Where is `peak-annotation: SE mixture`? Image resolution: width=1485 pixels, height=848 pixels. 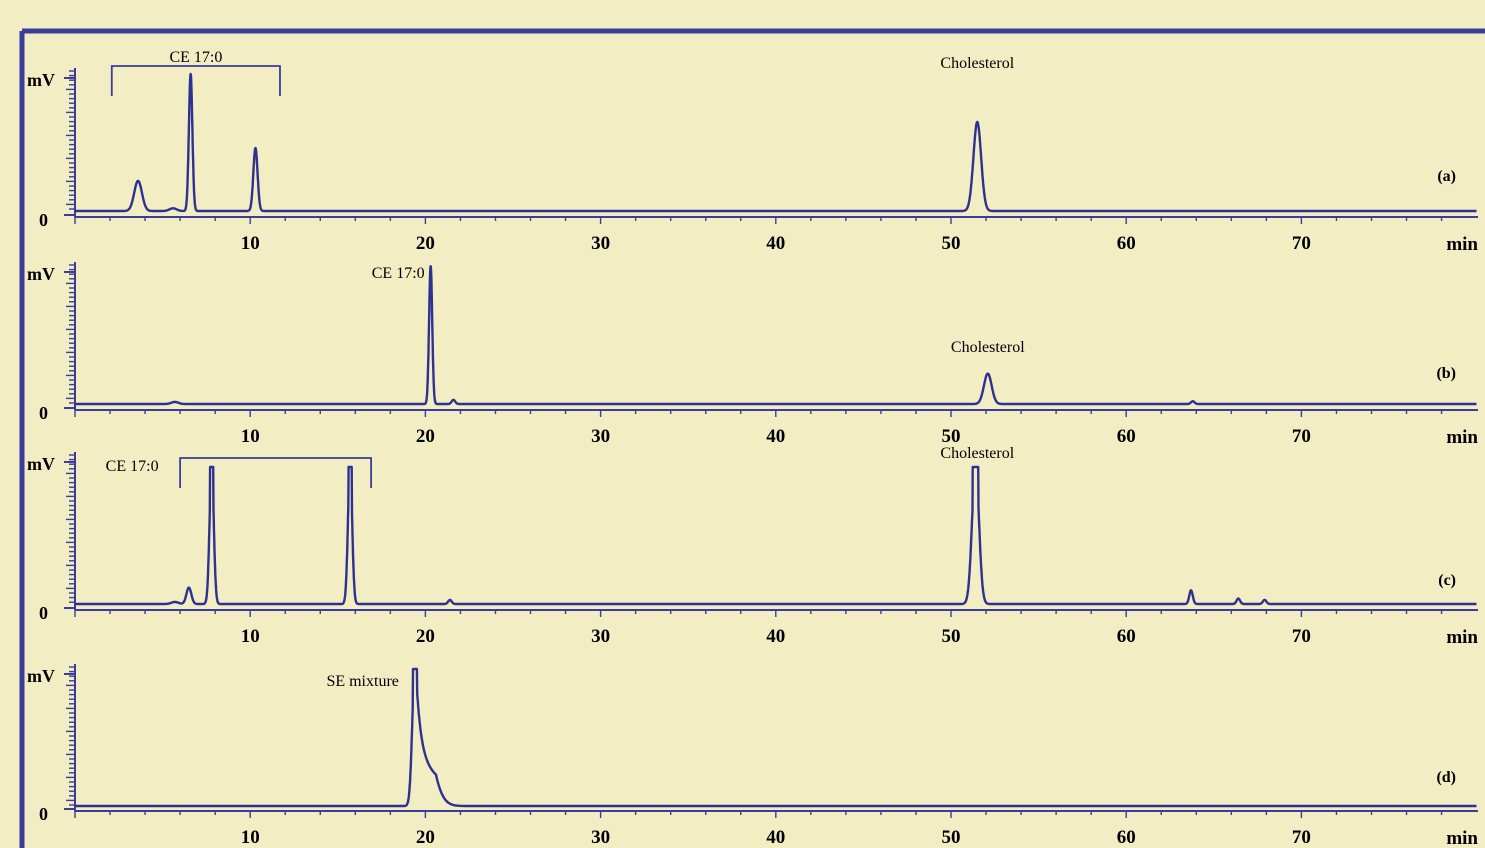
peak-annotation: SE mixture is located at coordinates (362, 681).